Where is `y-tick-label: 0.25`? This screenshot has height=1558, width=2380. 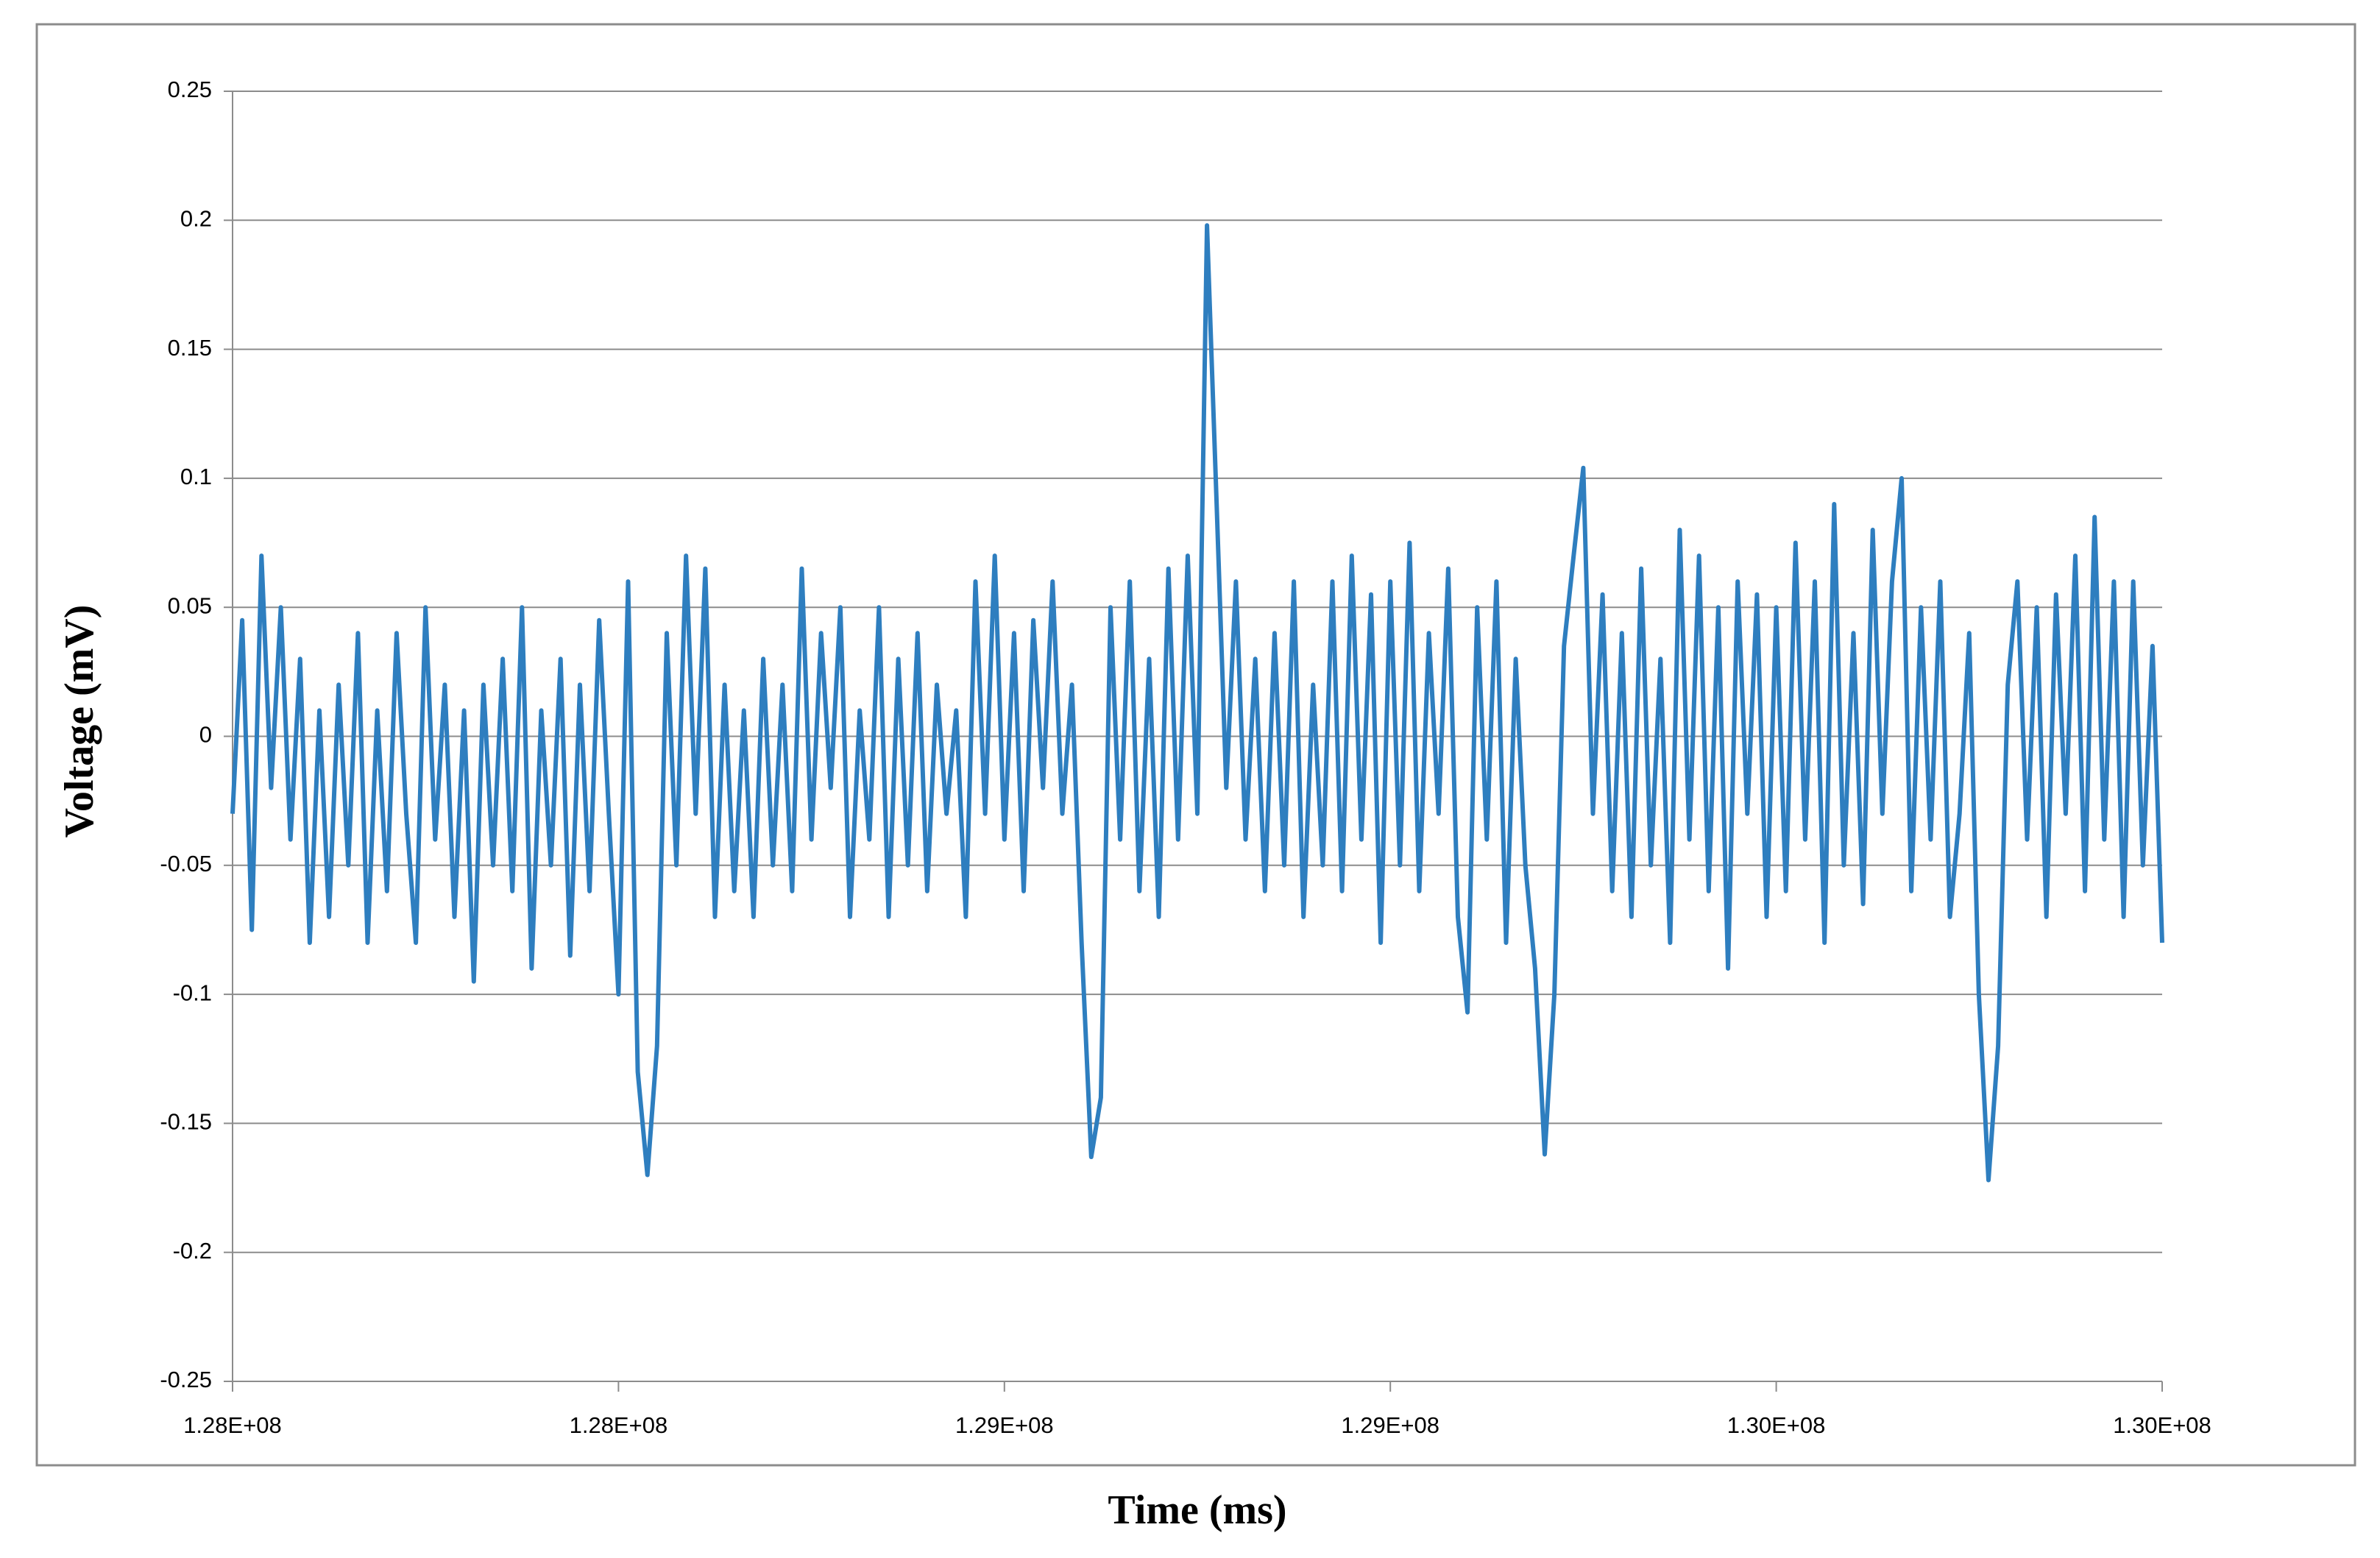
y-tick-label: 0.25 is located at coordinates (190, 89).